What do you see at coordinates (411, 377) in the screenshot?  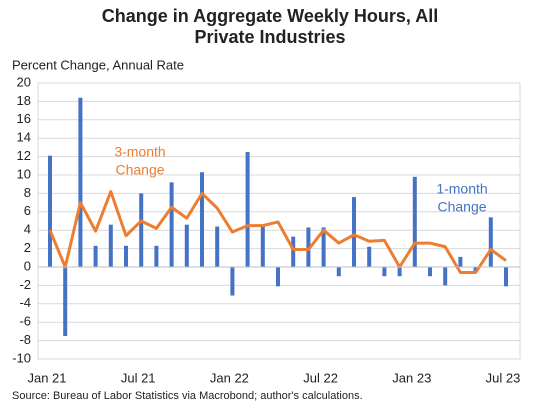 I see `x-tick-label: Jan 23` at bounding box center [411, 377].